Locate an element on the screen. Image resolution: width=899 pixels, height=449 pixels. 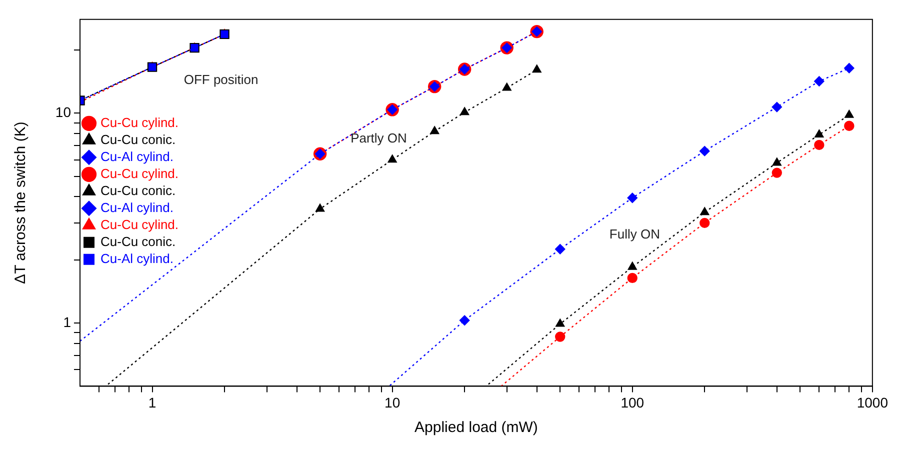
y-axis-title: ΔT across the switch (K) is located at coordinates (21, 203).